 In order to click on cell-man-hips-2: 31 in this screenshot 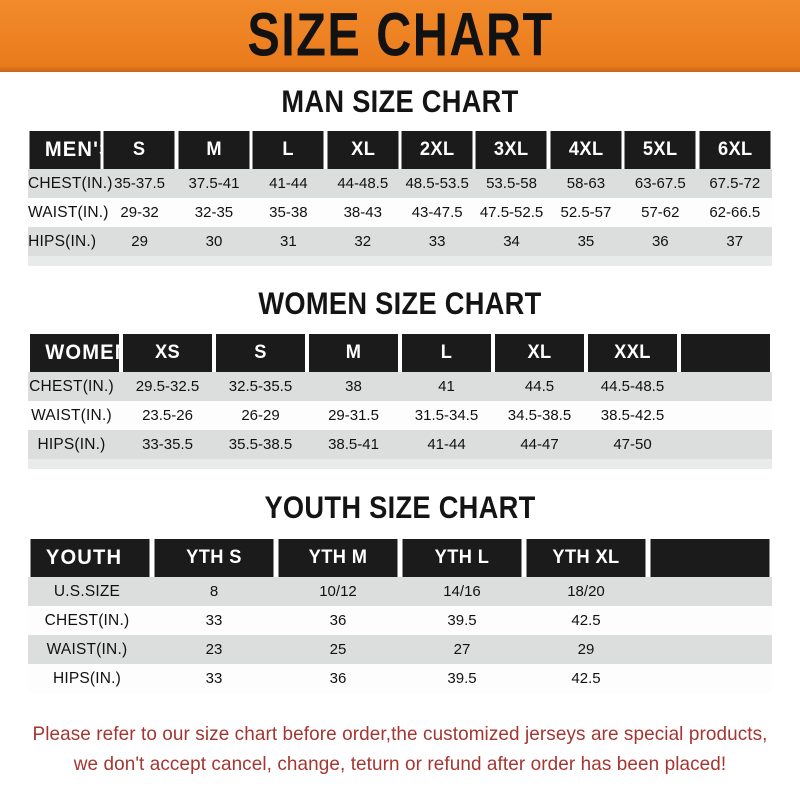, I will do `click(288, 241)`.